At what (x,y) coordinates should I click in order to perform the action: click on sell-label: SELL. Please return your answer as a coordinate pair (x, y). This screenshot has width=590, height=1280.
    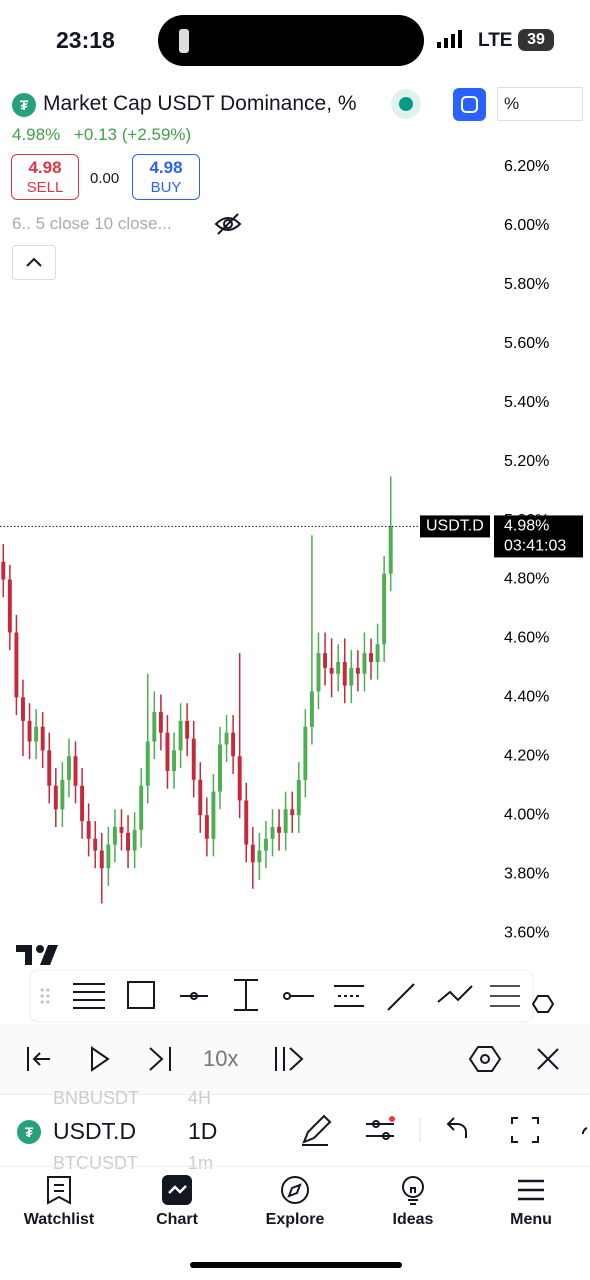
    Looking at the image, I should click on (45, 187).